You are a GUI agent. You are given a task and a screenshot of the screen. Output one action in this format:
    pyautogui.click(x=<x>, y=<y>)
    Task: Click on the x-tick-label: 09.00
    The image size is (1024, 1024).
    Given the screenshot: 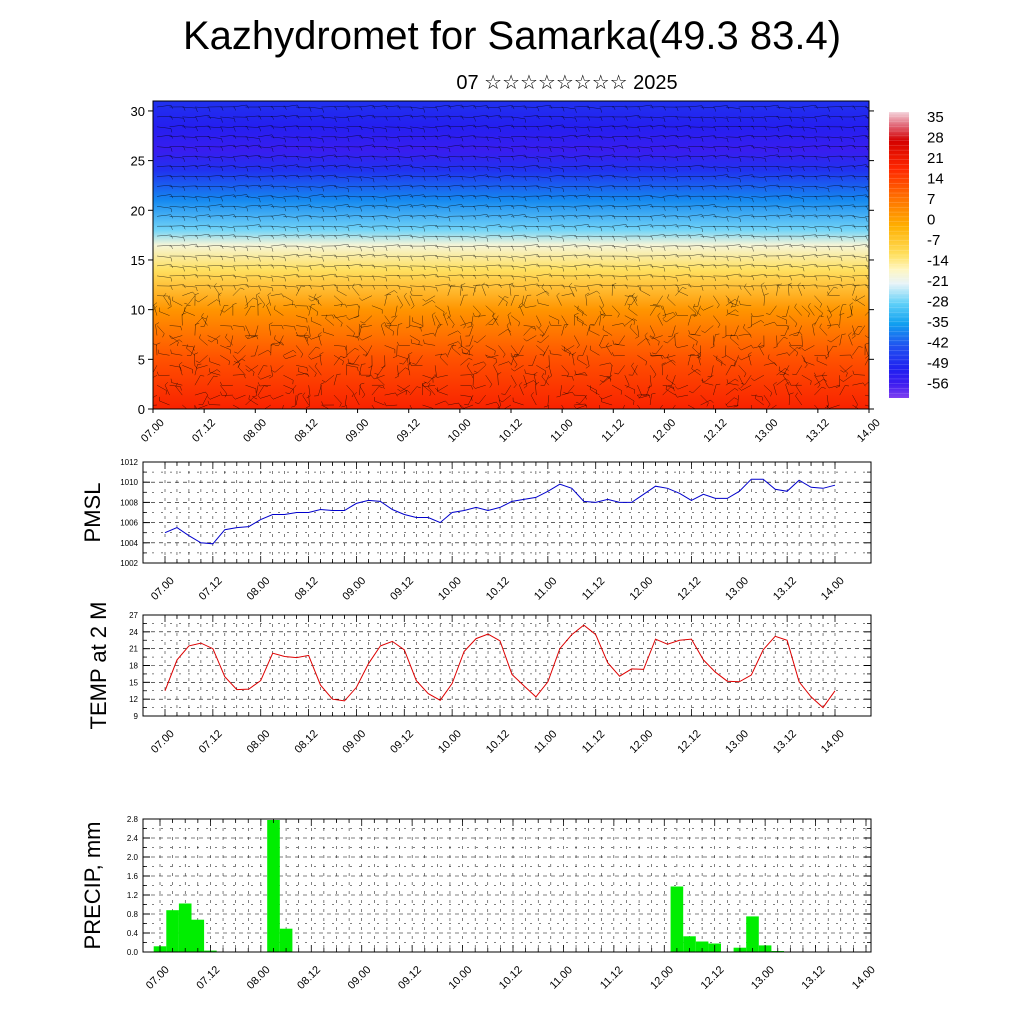 What is the action you would take?
    pyautogui.click(x=360, y=978)
    